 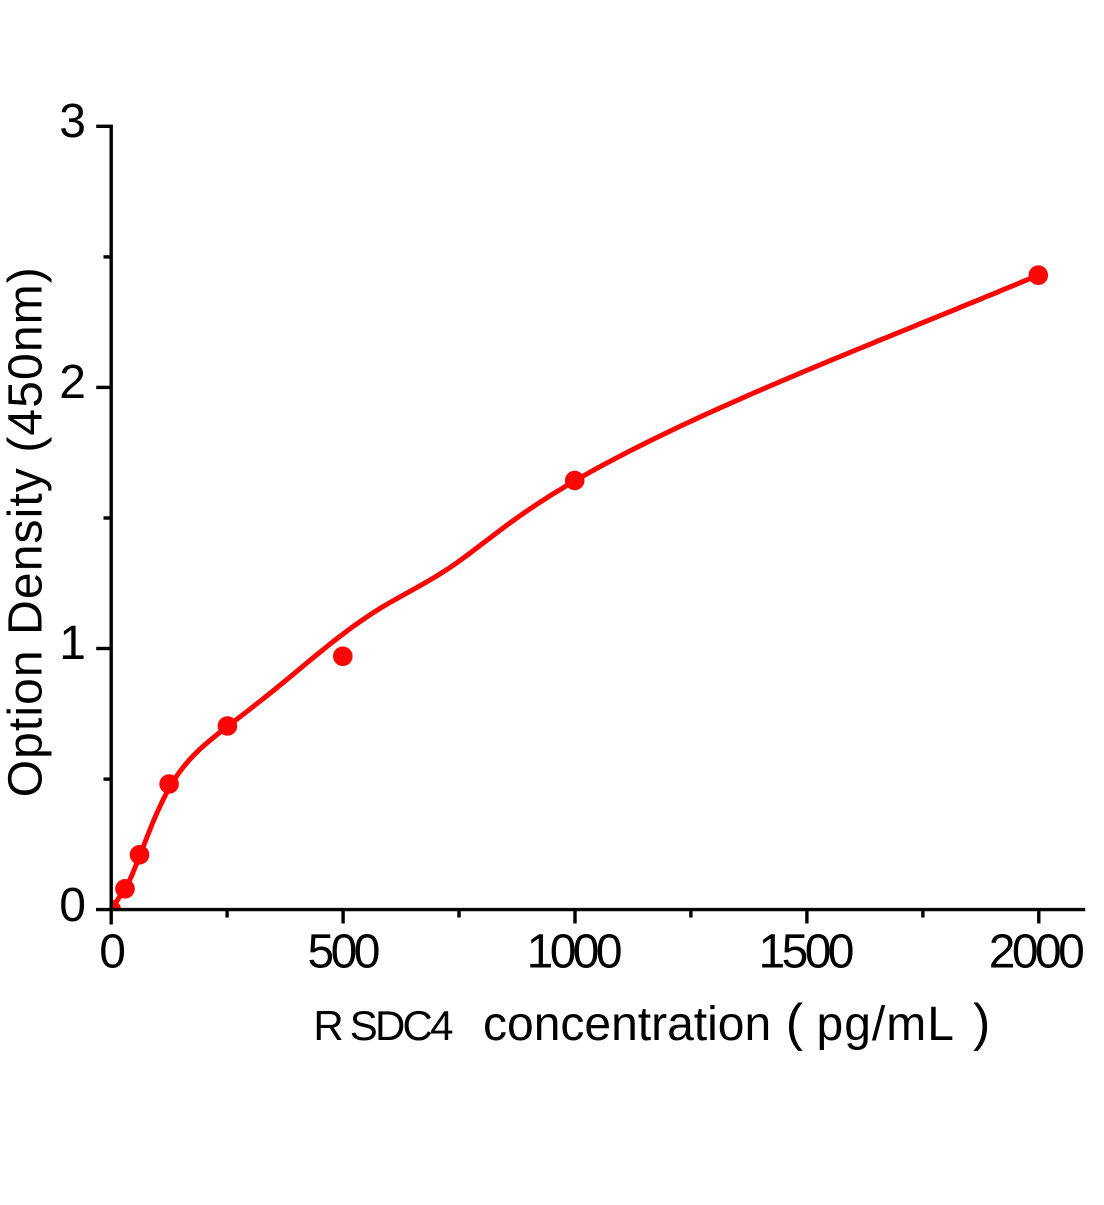 What do you see at coordinates (1036, 952) in the screenshot?
I see `svg-text: 2000` at bounding box center [1036, 952].